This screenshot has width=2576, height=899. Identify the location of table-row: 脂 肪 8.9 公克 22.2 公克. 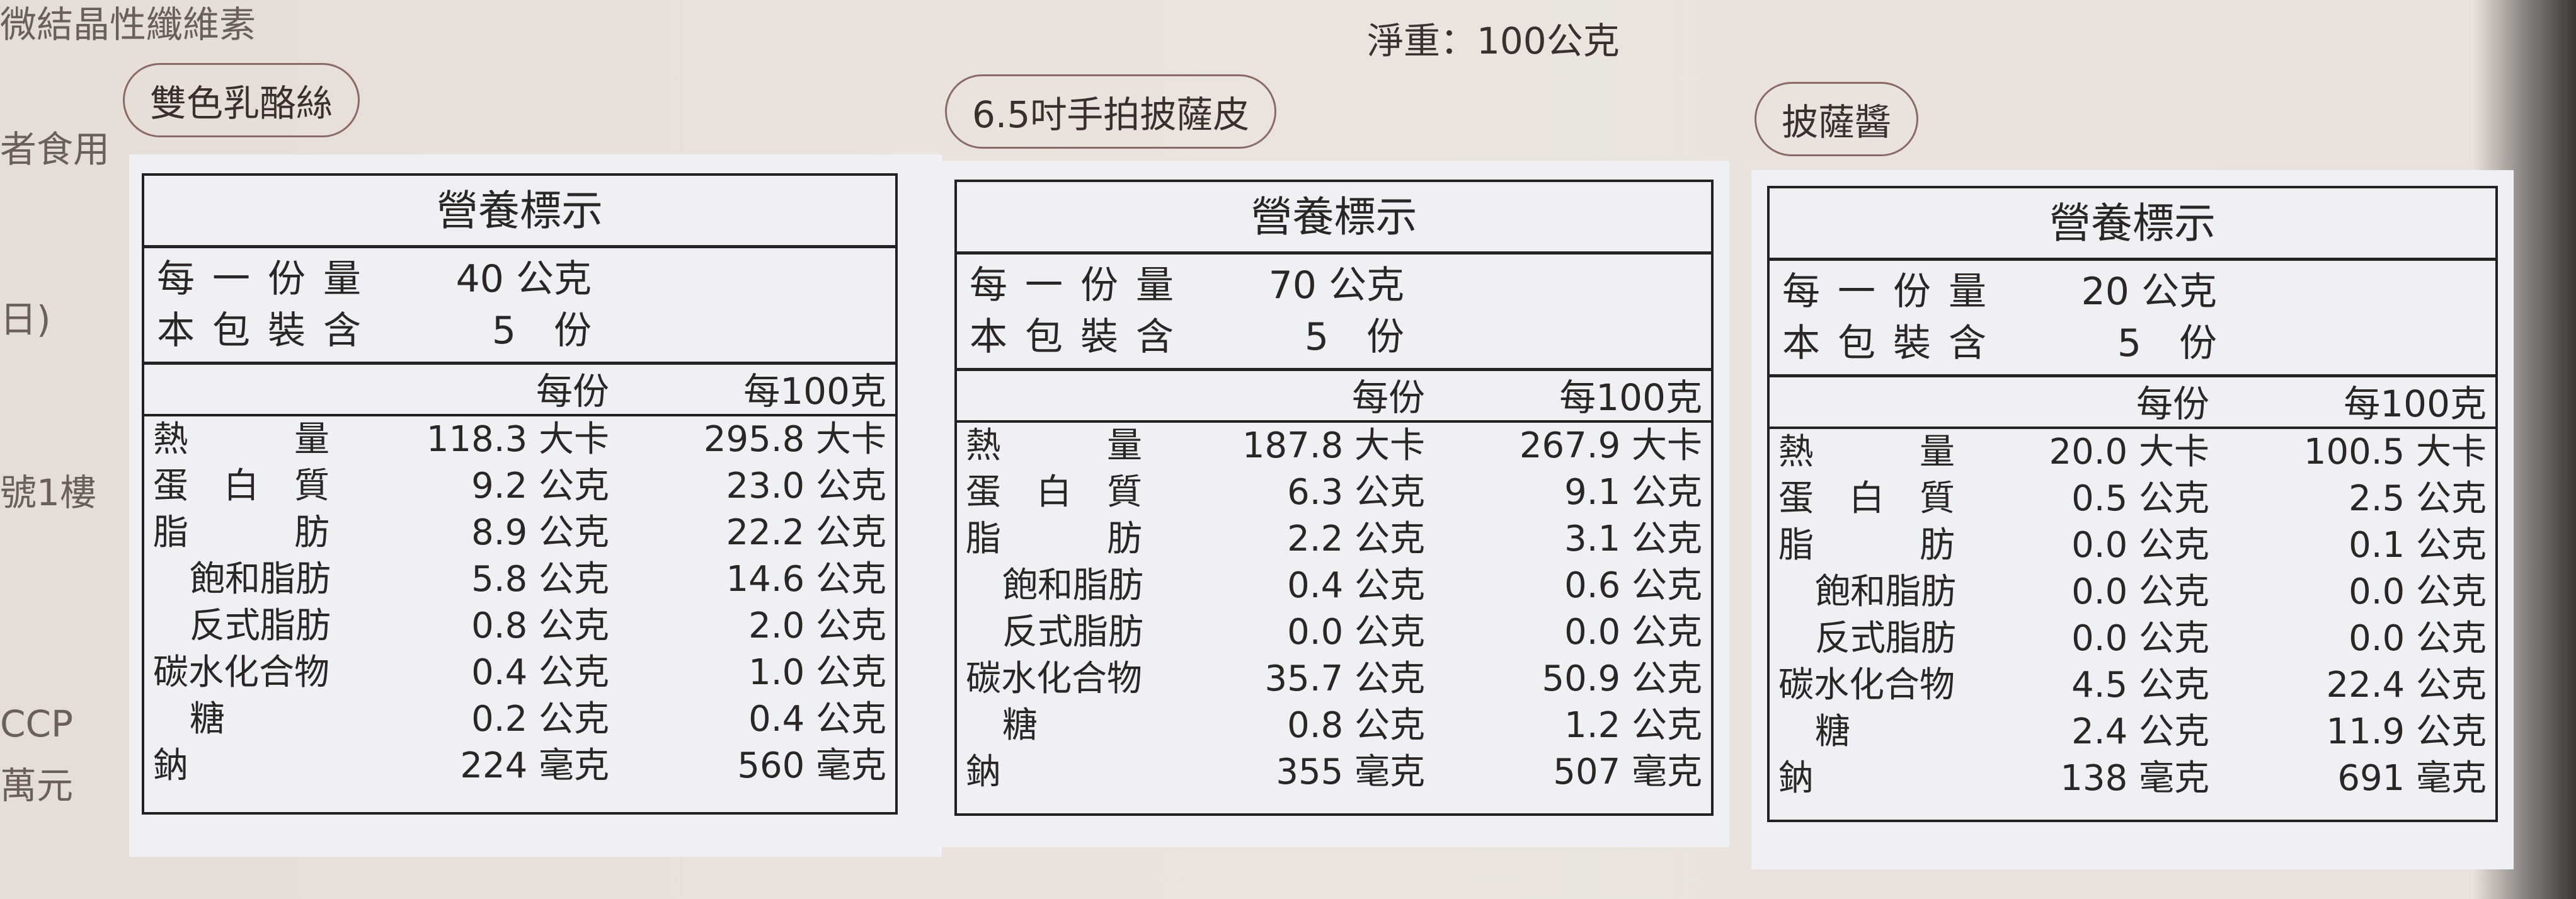
(519, 533).